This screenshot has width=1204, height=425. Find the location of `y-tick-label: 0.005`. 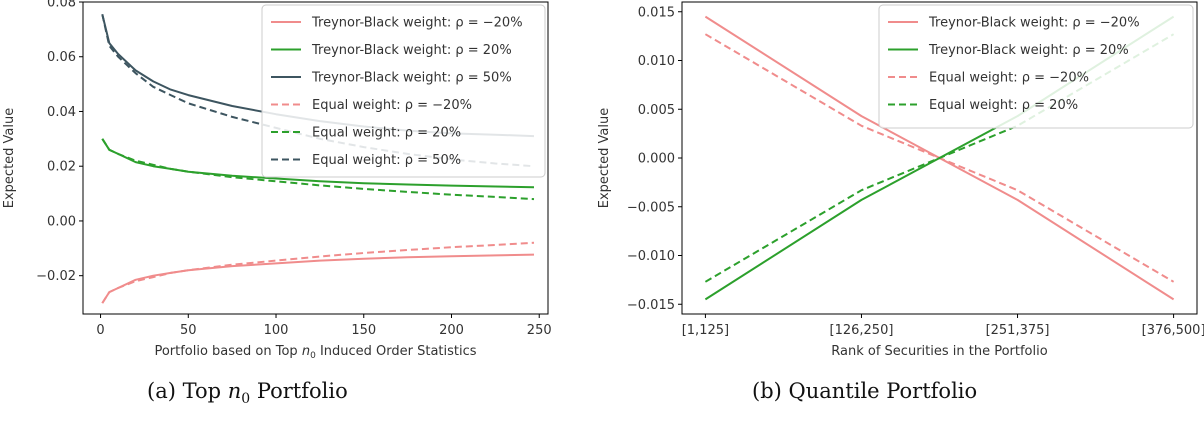

y-tick-label: 0.005 is located at coordinates (656, 110).